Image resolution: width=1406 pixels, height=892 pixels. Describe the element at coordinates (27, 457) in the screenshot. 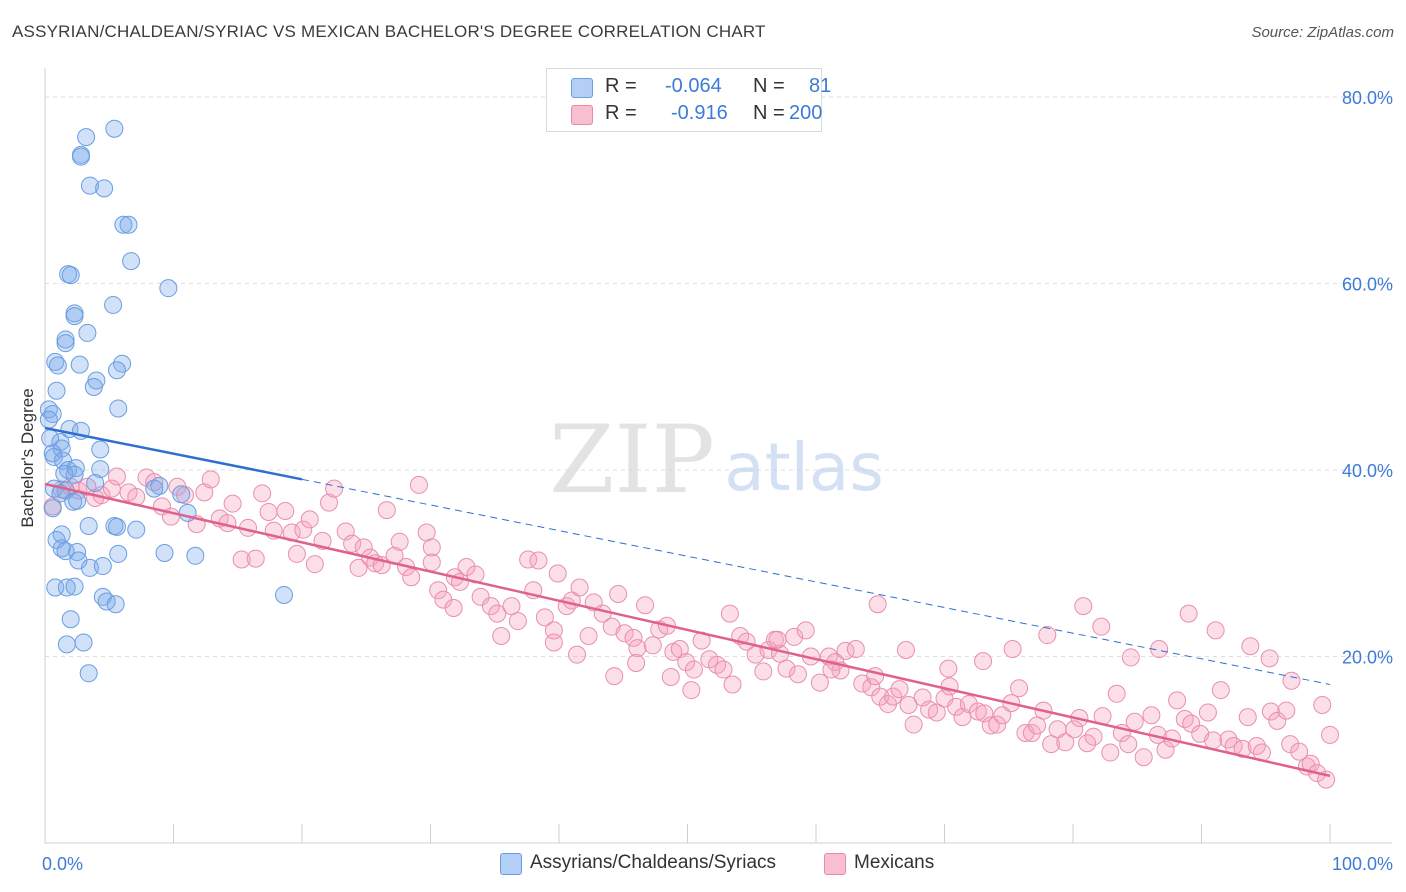

I see `y-axis-label: Bachelor's Degree` at that location.